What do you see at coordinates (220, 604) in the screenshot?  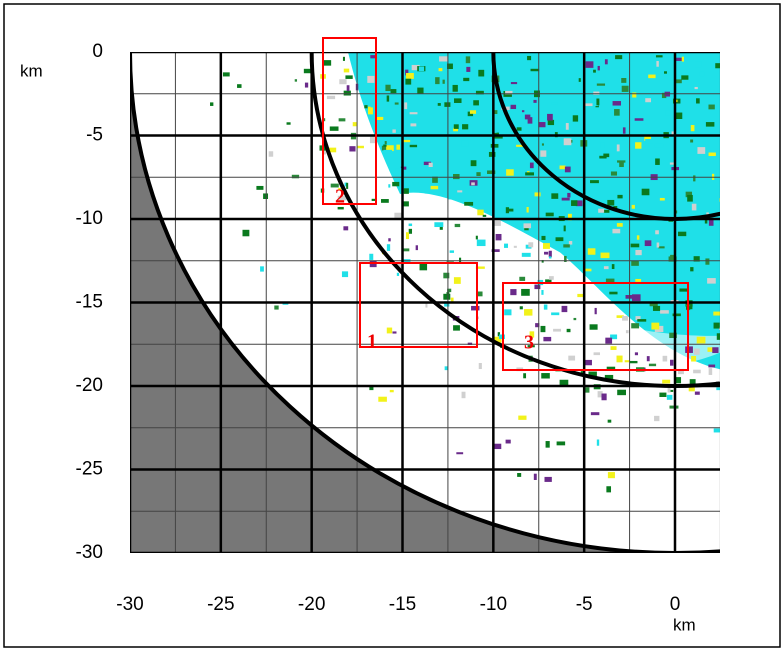 I see `x-tick-label: -25` at bounding box center [220, 604].